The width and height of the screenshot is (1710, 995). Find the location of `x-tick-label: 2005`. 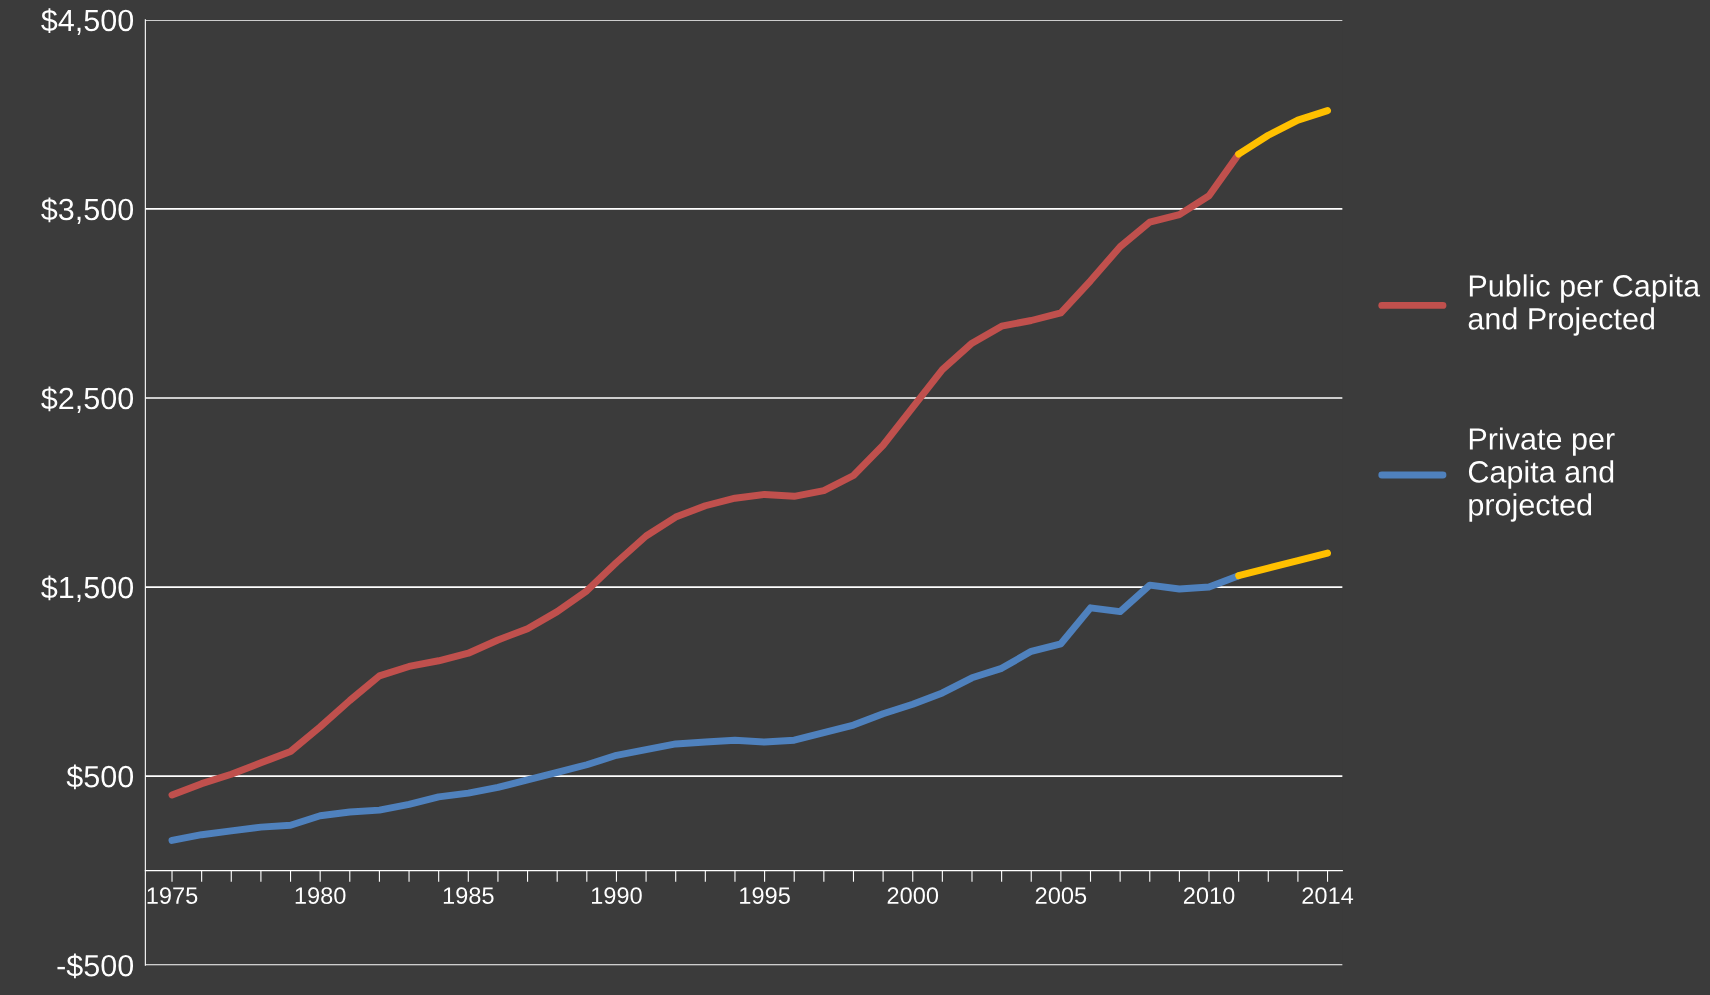

x-tick-label: 2005 is located at coordinates (1061, 895).